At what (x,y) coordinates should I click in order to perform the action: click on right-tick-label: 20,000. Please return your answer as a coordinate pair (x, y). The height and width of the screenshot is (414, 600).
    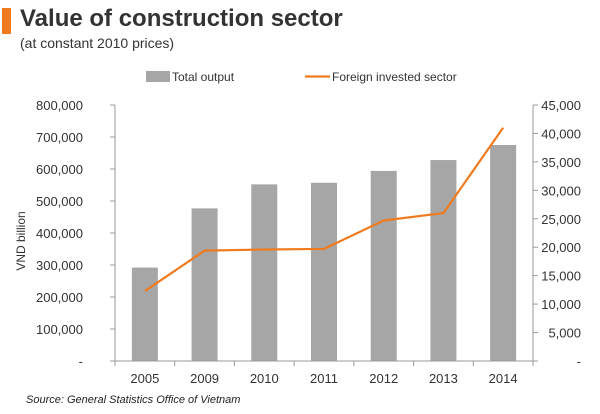
    Looking at the image, I should click on (561, 247).